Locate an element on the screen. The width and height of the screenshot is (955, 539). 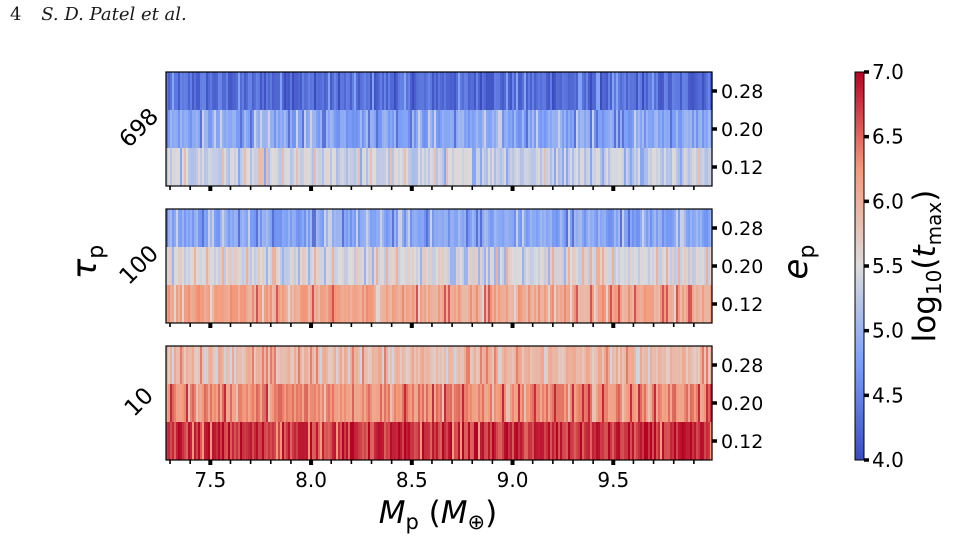
x-tick-label: 9.5 is located at coordinates (613, 480).